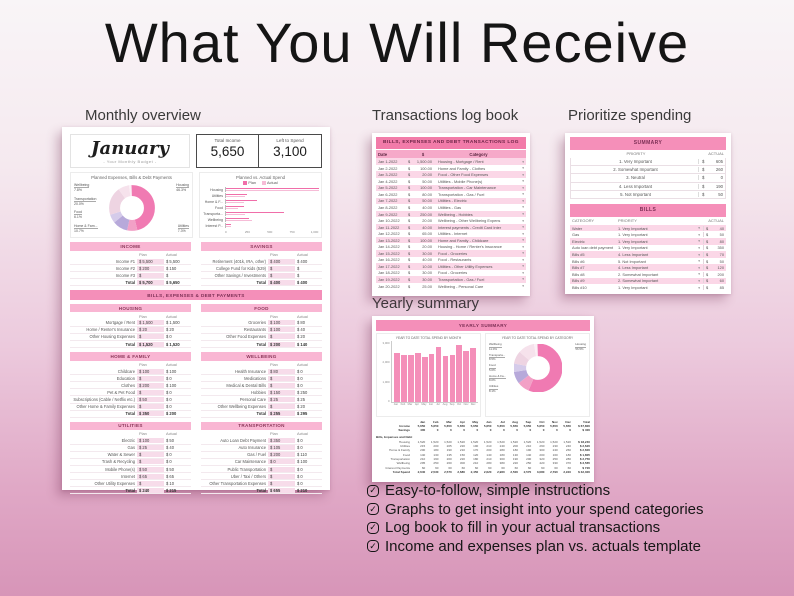 Image resolution: width=794 pixels, height=596 pixels. Describe the element at coordinates (150, 261) in the screenshot. I see `plan-cell: $ 5,500` at that location.